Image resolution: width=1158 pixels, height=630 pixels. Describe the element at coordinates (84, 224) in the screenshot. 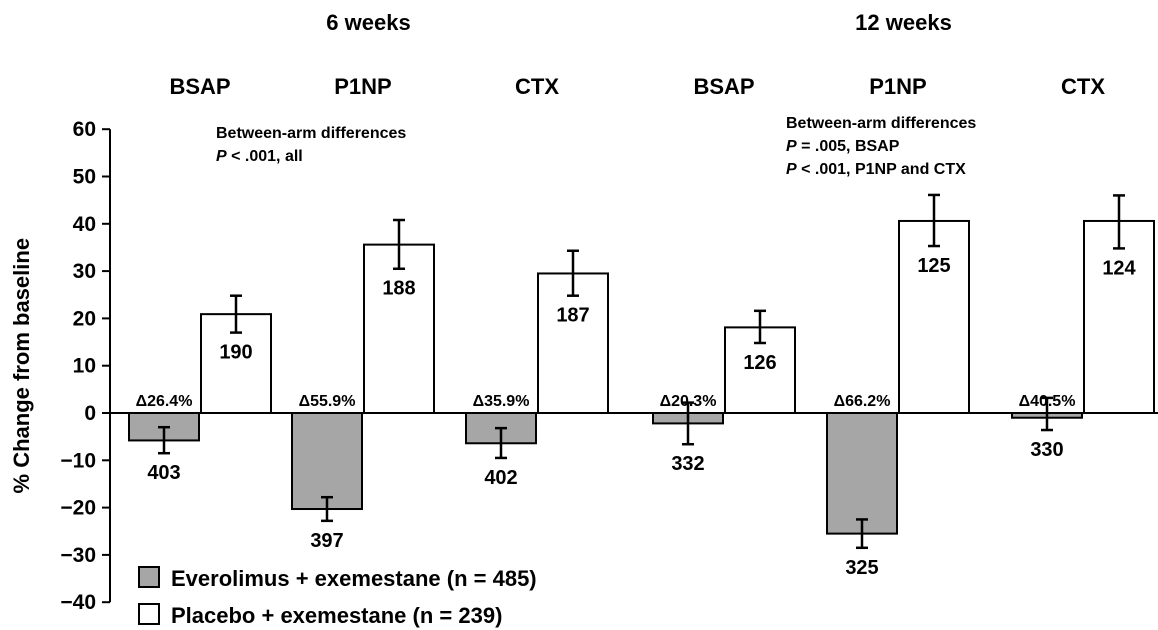

I see `y-tick-label: 40` at that location.